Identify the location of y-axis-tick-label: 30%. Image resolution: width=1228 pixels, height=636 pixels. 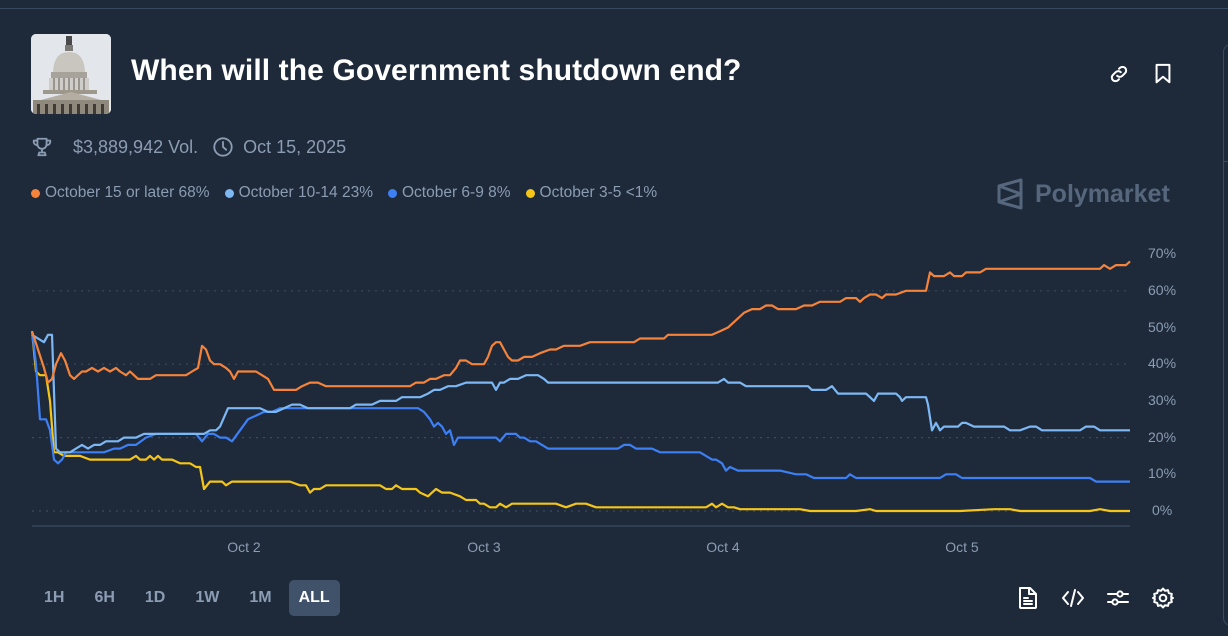
(1162, 399).